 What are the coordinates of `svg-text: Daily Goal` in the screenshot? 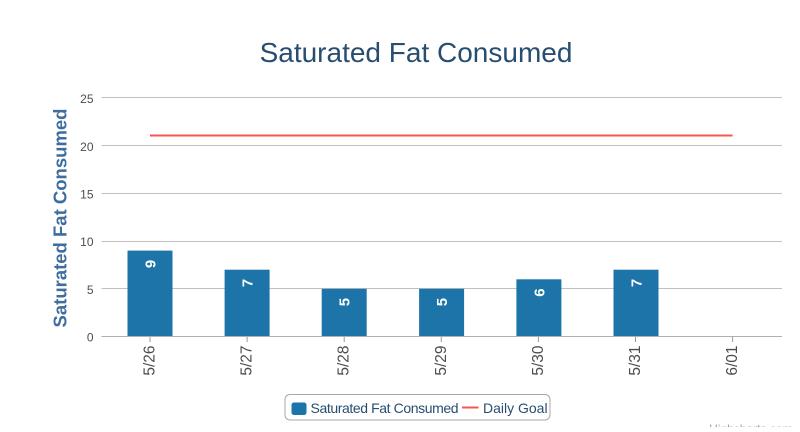 It's located at (515, 408).